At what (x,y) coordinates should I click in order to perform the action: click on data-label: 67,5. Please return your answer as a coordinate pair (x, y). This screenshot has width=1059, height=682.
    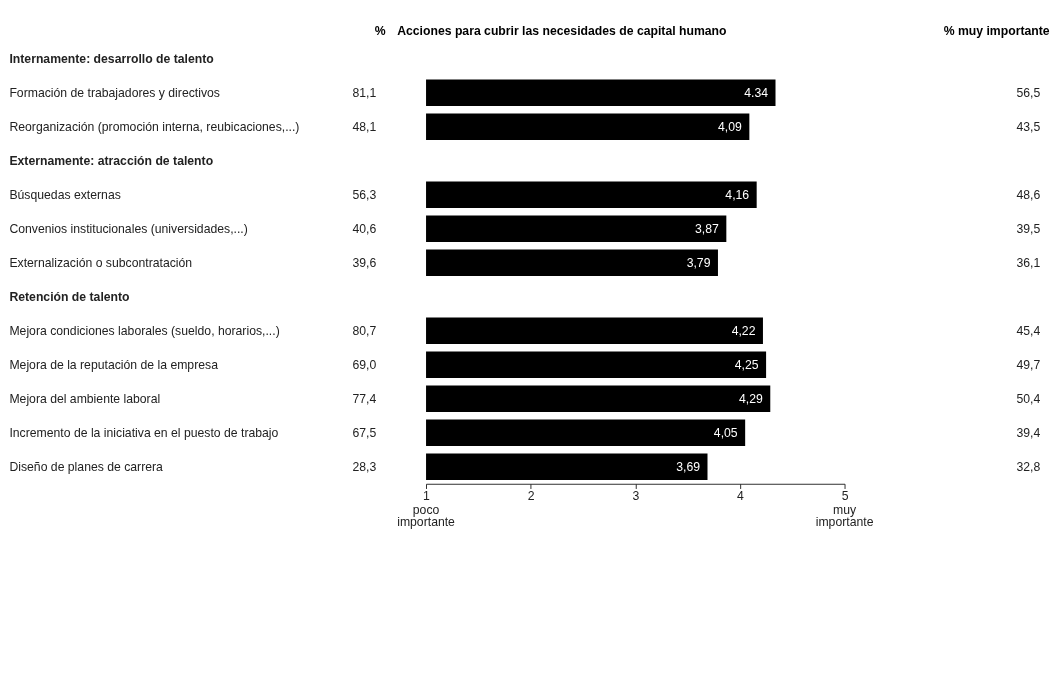
    Looking at the image, I should click on (364, 432).